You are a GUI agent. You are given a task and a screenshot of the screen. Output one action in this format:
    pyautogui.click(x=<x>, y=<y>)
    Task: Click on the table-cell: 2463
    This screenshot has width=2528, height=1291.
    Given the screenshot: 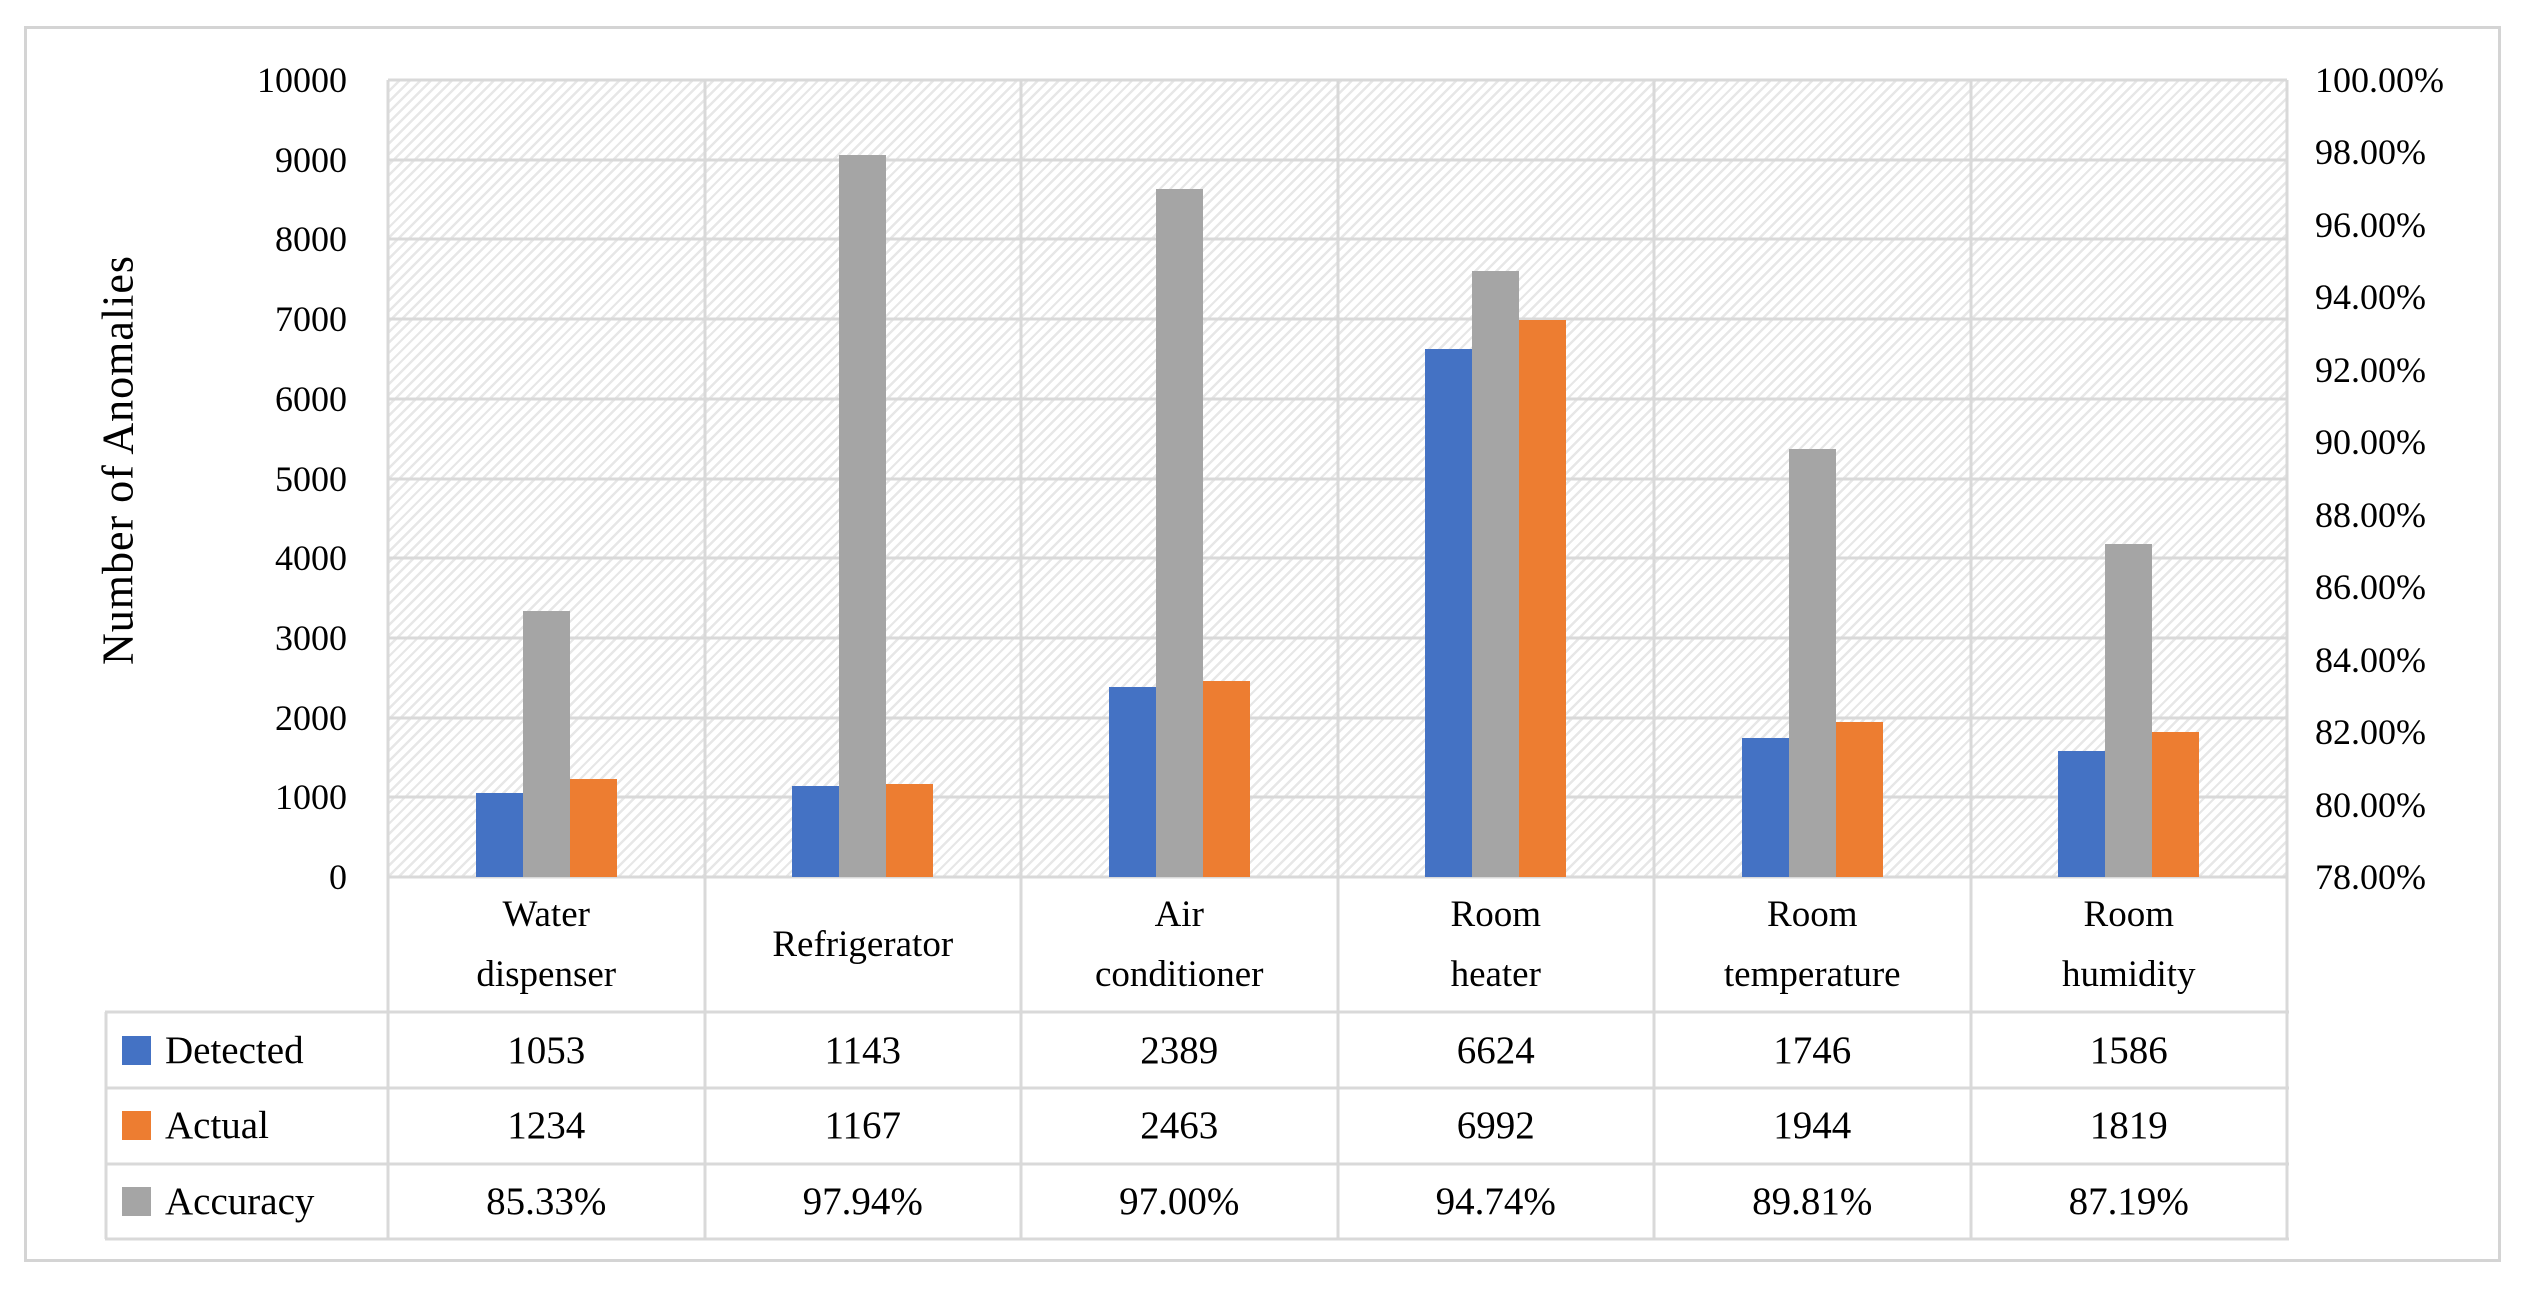 What is the action you would take?
    pyautogui.click(x=1179, y=1126)
    